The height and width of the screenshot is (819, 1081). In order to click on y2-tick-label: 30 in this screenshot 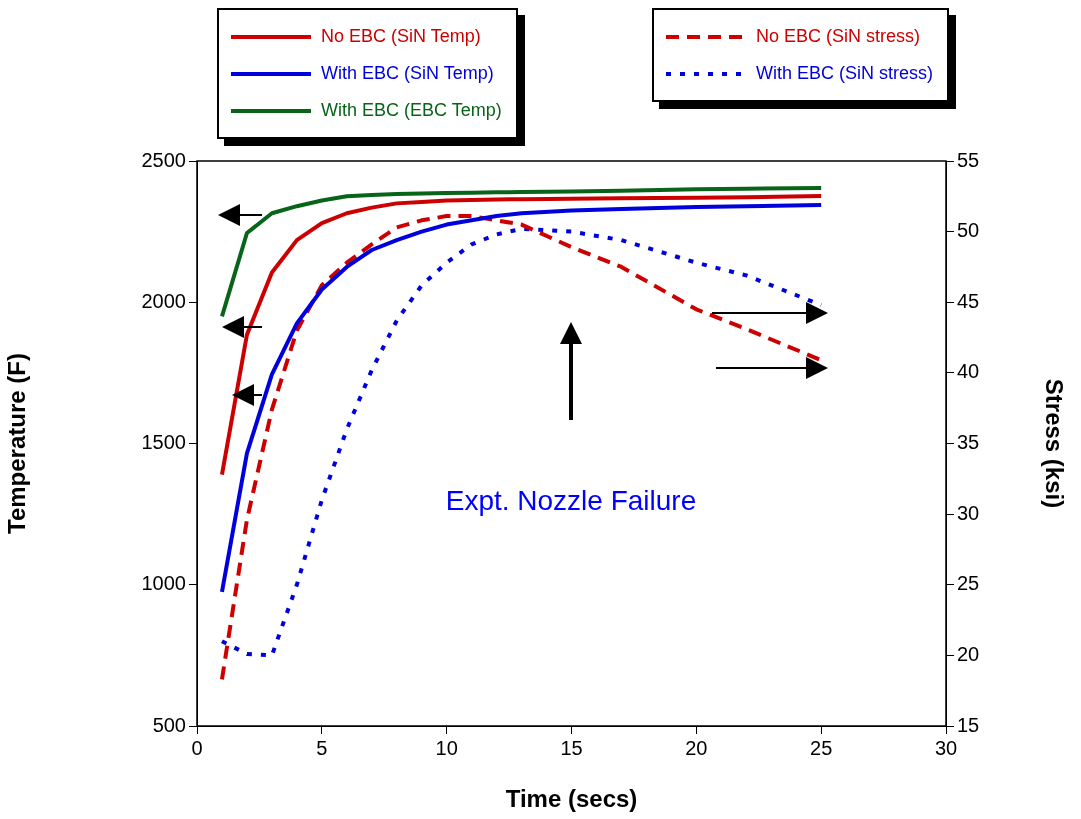, I will do `click(968, 512)`.